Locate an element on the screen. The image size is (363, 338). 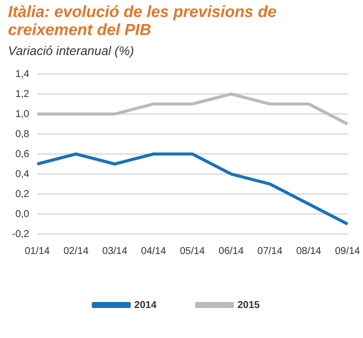
chart-title: Itàlia: evolució de les previsions de creixement del PIB is located at coordinates (143, 22).